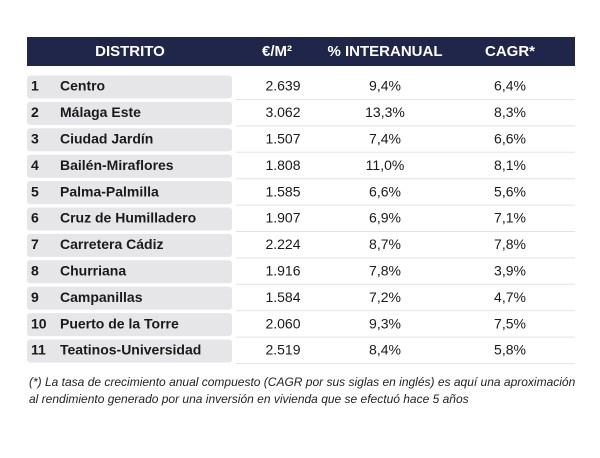 The width and height of the screenshot is (600, 458). What do you see at coordinates (282, 218) in the screenshot?
I see `value-cell: 1.907` at bounding box center [282, 218].